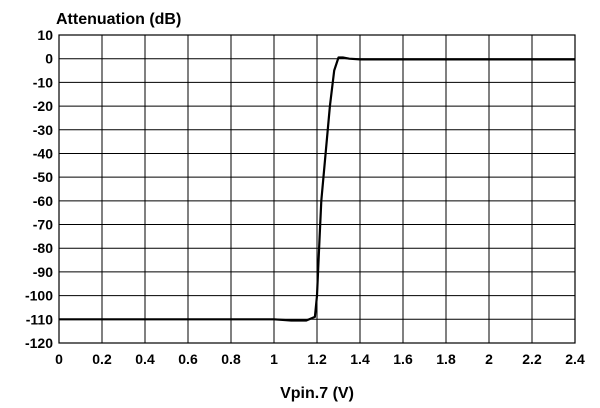 This screenshot has height=408, width=600. What do you see at coordinates (145, 359) in the screenshot?
I see `x-tick-label: 0.4` at bounding box center [145, 359].